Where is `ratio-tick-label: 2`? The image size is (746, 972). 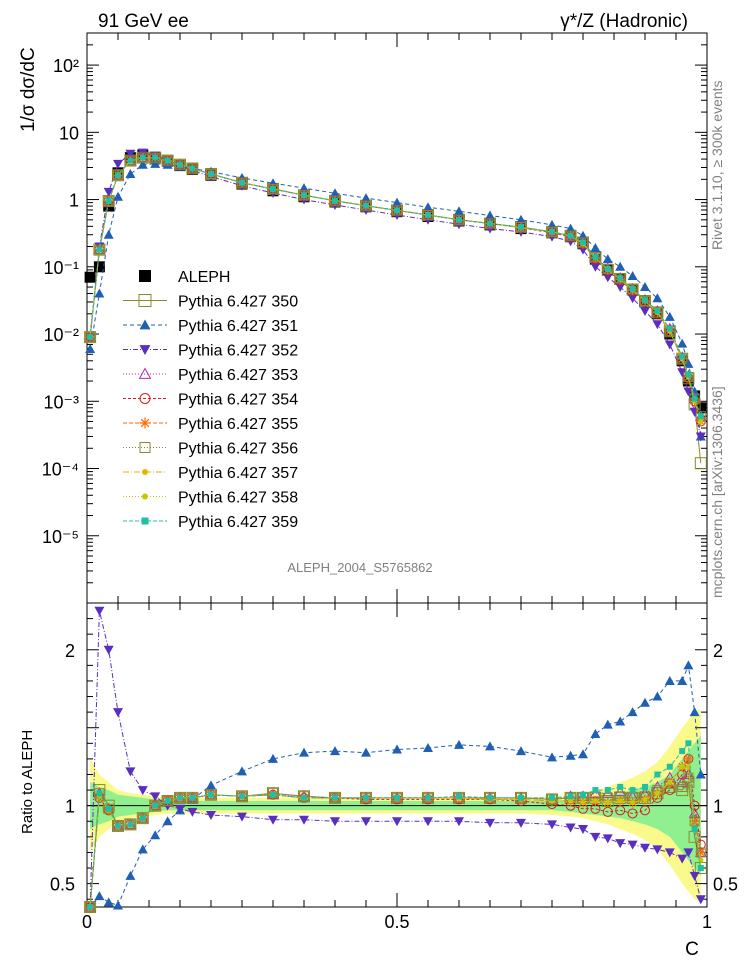
ratio-tick-label: 2 is located at coordinates (70, 651).